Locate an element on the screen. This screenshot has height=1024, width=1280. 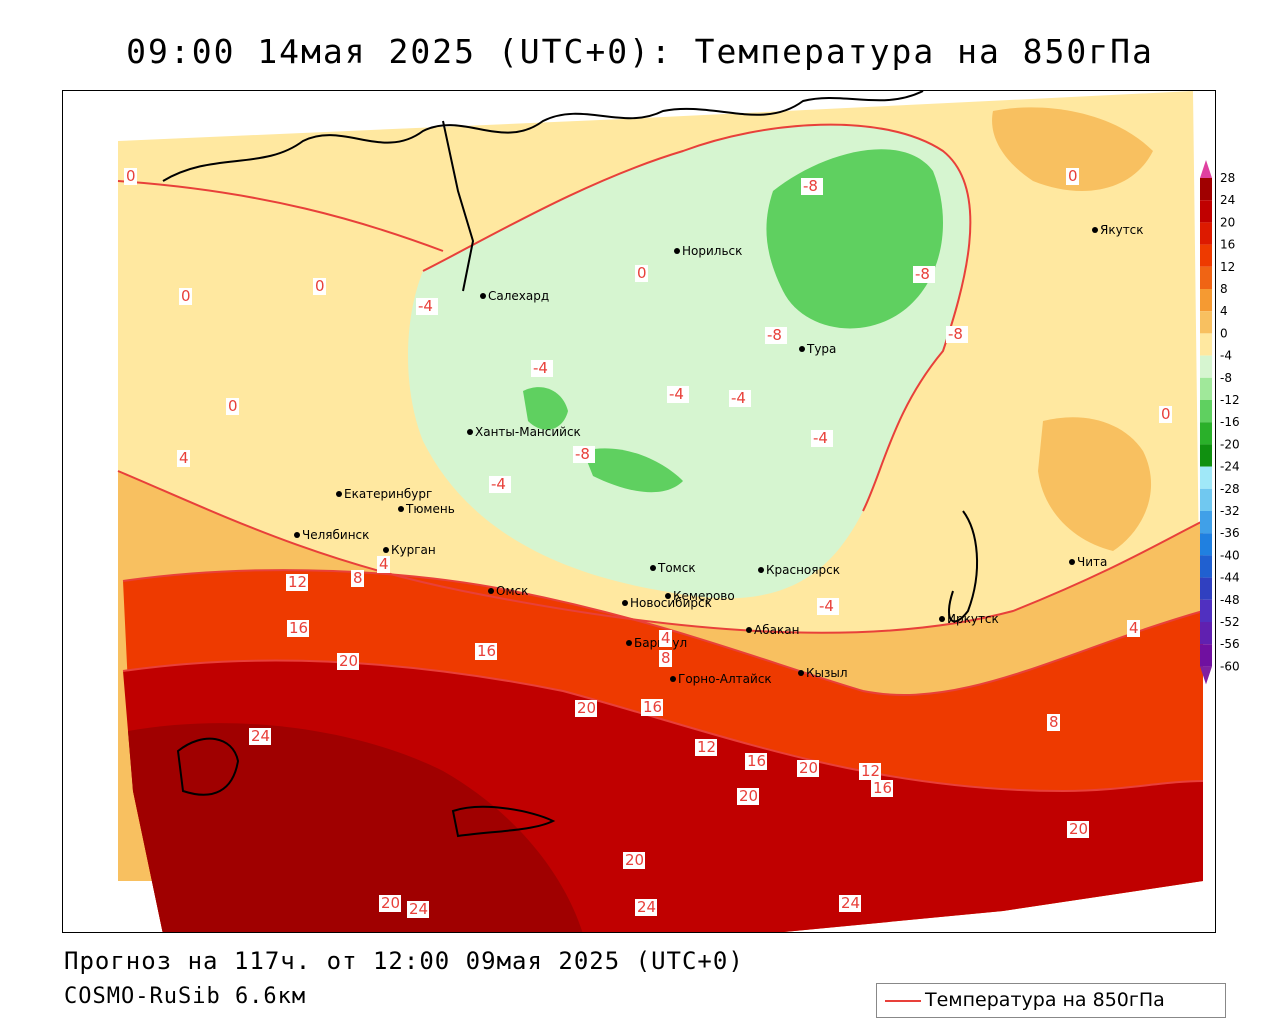
contour-label: 12 is located at coordinates (870, 771).